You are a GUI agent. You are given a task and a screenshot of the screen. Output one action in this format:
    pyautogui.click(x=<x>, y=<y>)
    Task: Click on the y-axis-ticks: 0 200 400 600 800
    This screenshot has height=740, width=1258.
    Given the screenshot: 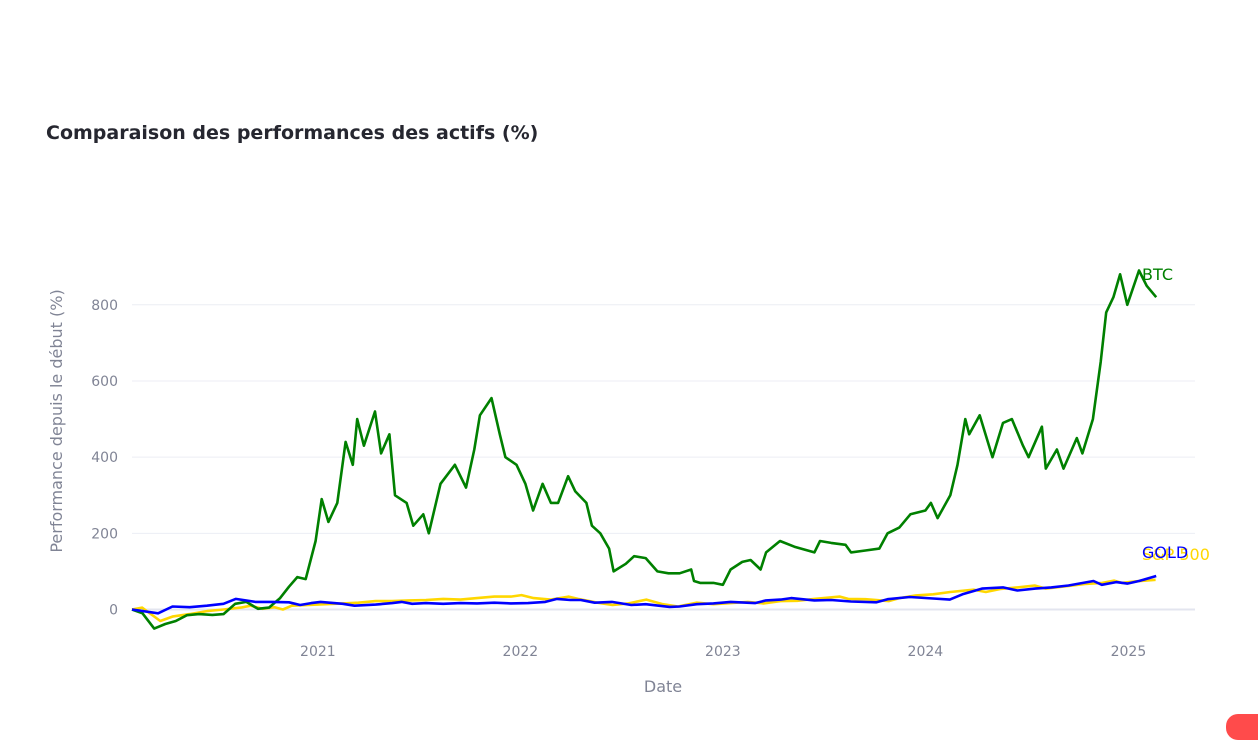 What is the action you would take?
    pyautogui.click(x=104, y=458)
    